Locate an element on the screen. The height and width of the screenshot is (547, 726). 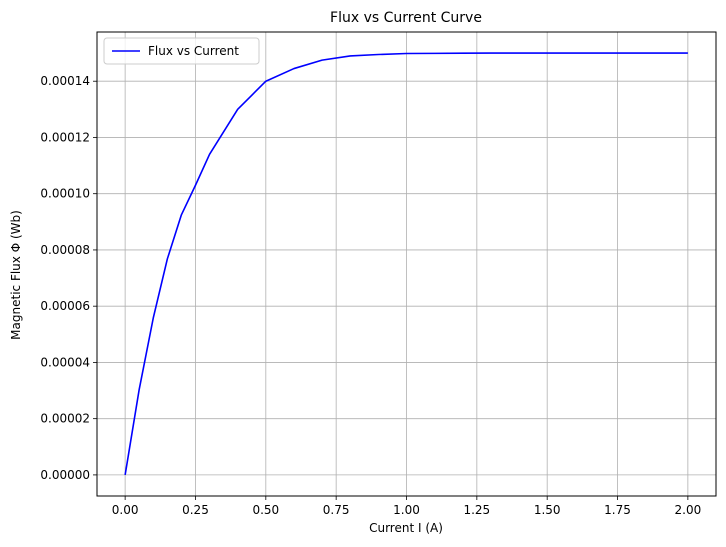
legend: Flux vs Current is located at coordinates (181, 51).